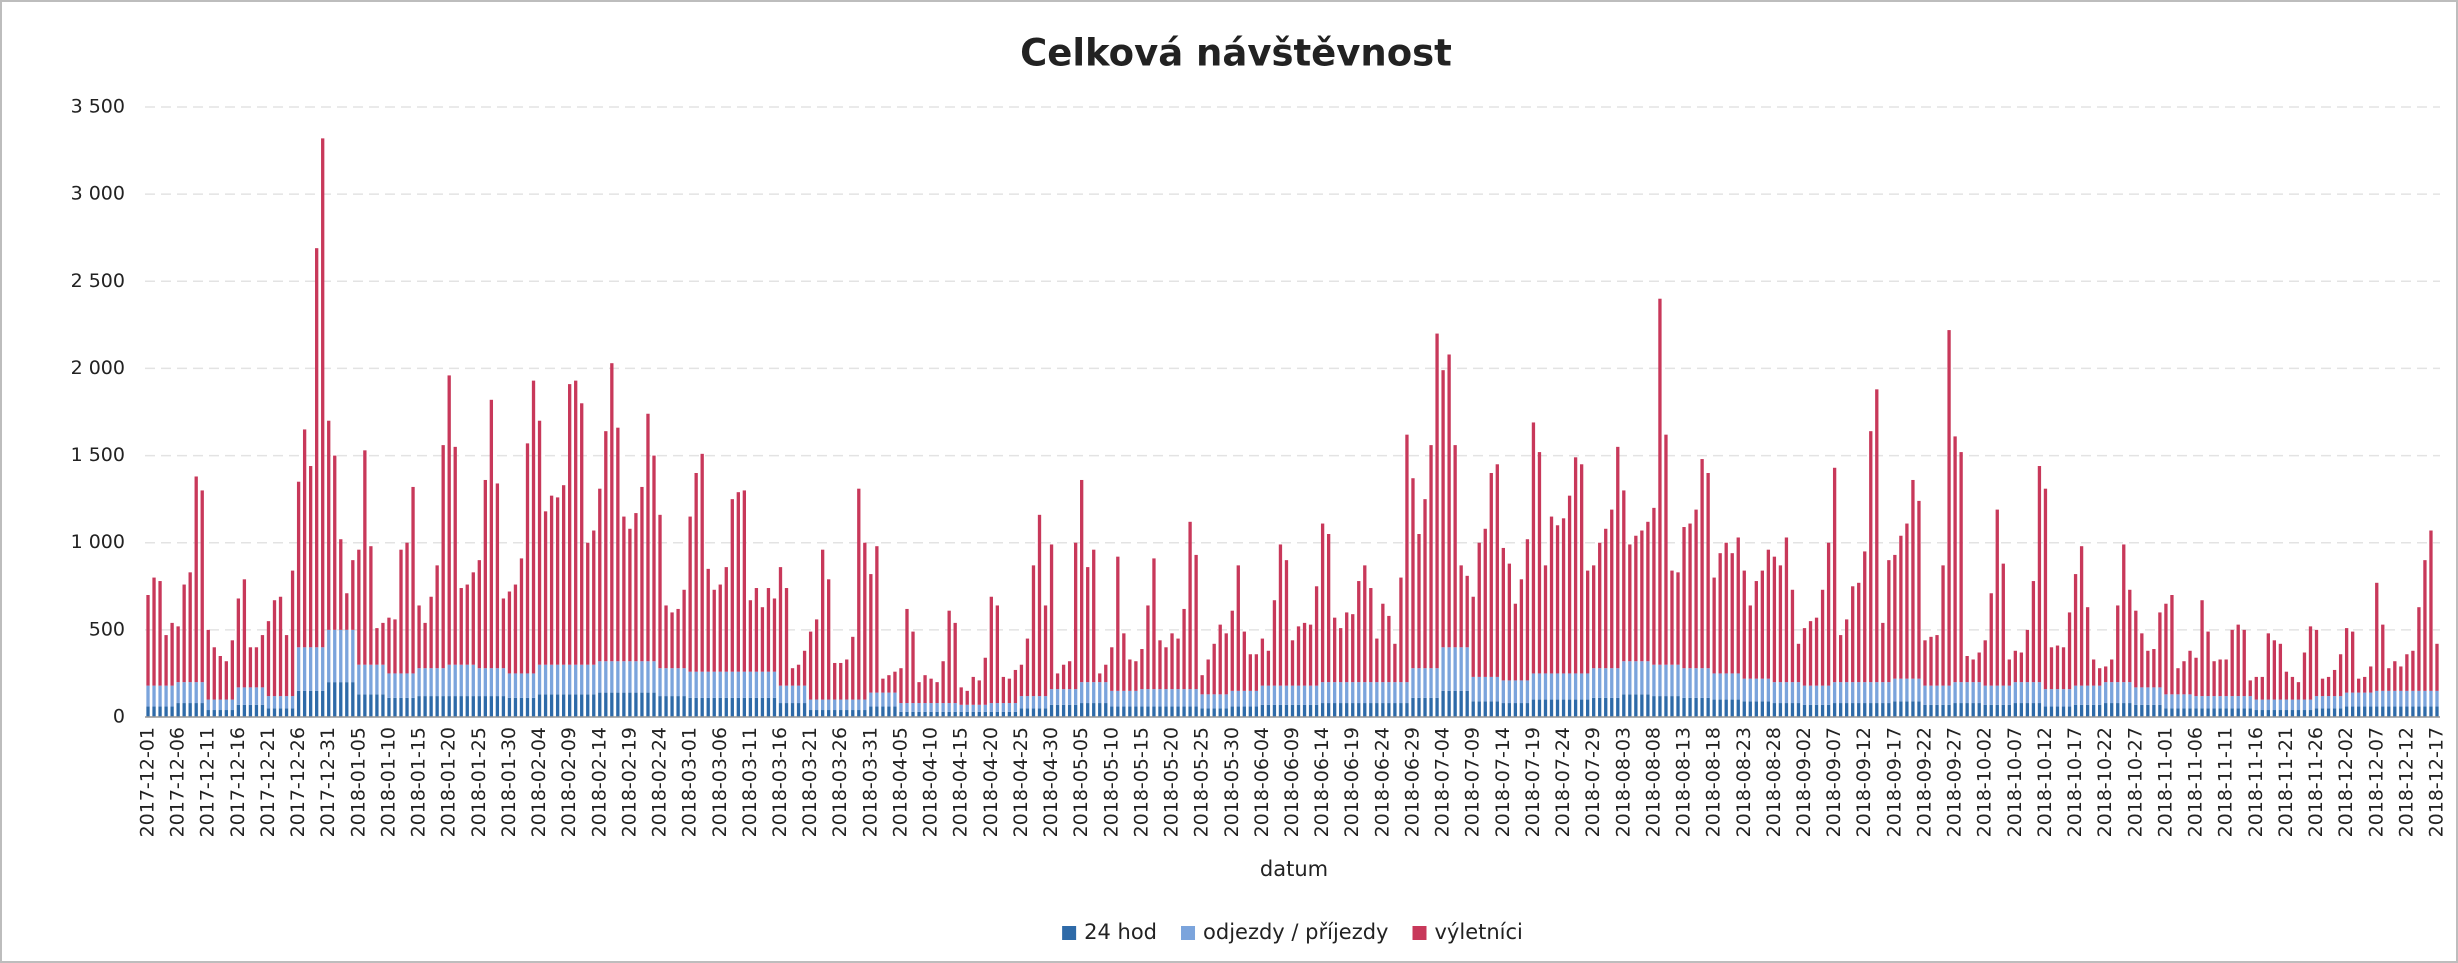 Image resolution: width=2458 pixels, height=963 pixels. What do you see at coordinates (1111, 782) in the screenshot?
I see `x-tick-label: 2018-05-10` at bounding box center [1111, 782].